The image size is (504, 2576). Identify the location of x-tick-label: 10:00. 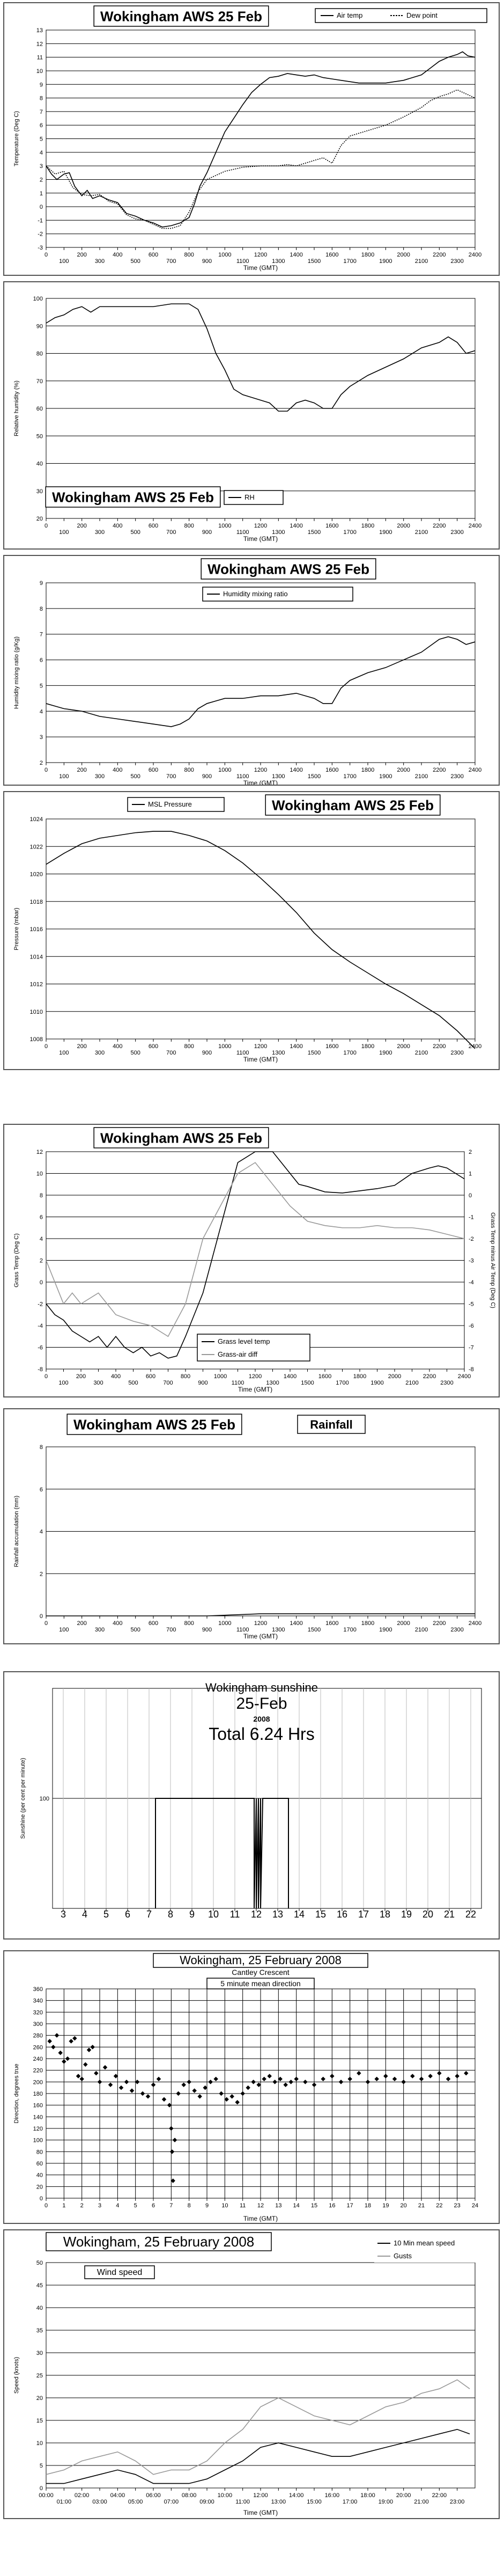
(225, 2495).